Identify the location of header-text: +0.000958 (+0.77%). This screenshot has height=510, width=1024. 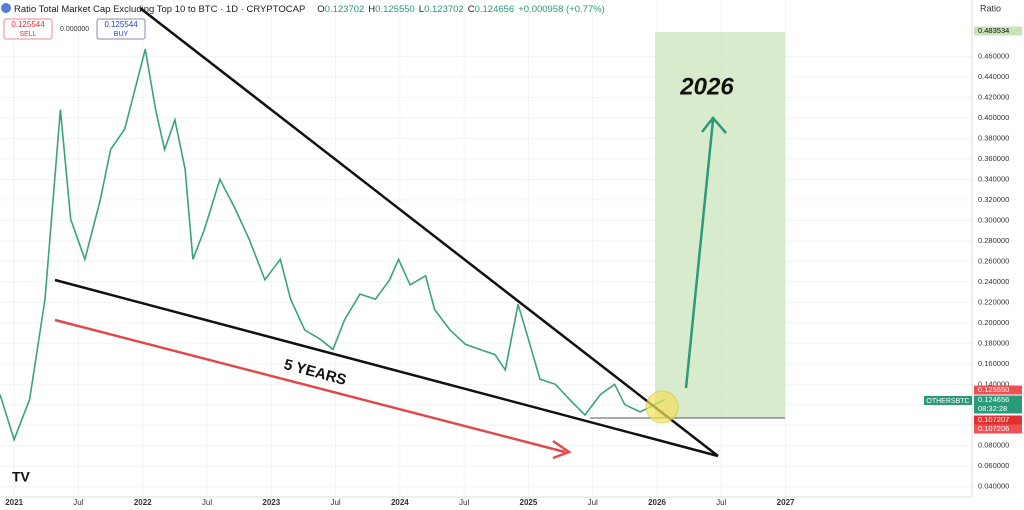
(561, 9).